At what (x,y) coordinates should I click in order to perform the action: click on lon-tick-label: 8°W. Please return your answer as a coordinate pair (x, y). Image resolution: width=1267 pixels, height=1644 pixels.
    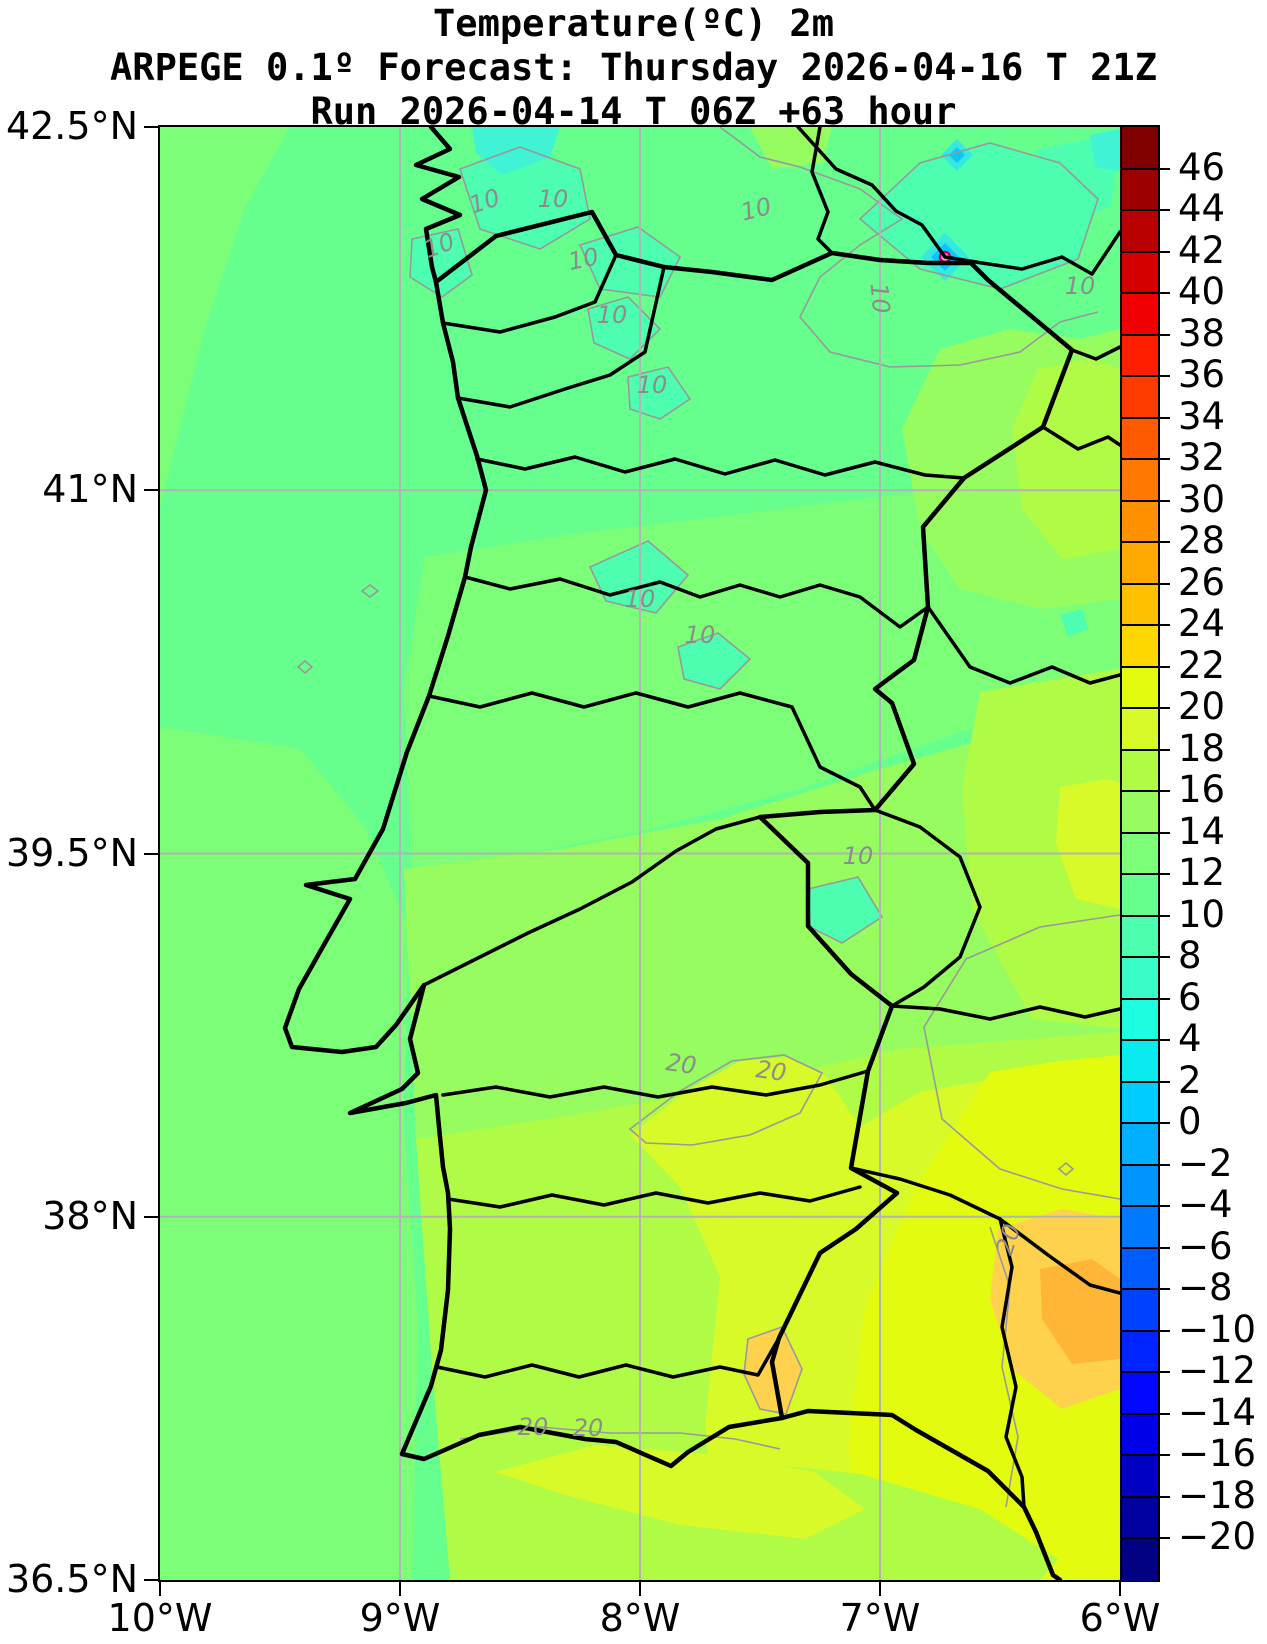
    Looking at the image, I should click on (640, 1618).